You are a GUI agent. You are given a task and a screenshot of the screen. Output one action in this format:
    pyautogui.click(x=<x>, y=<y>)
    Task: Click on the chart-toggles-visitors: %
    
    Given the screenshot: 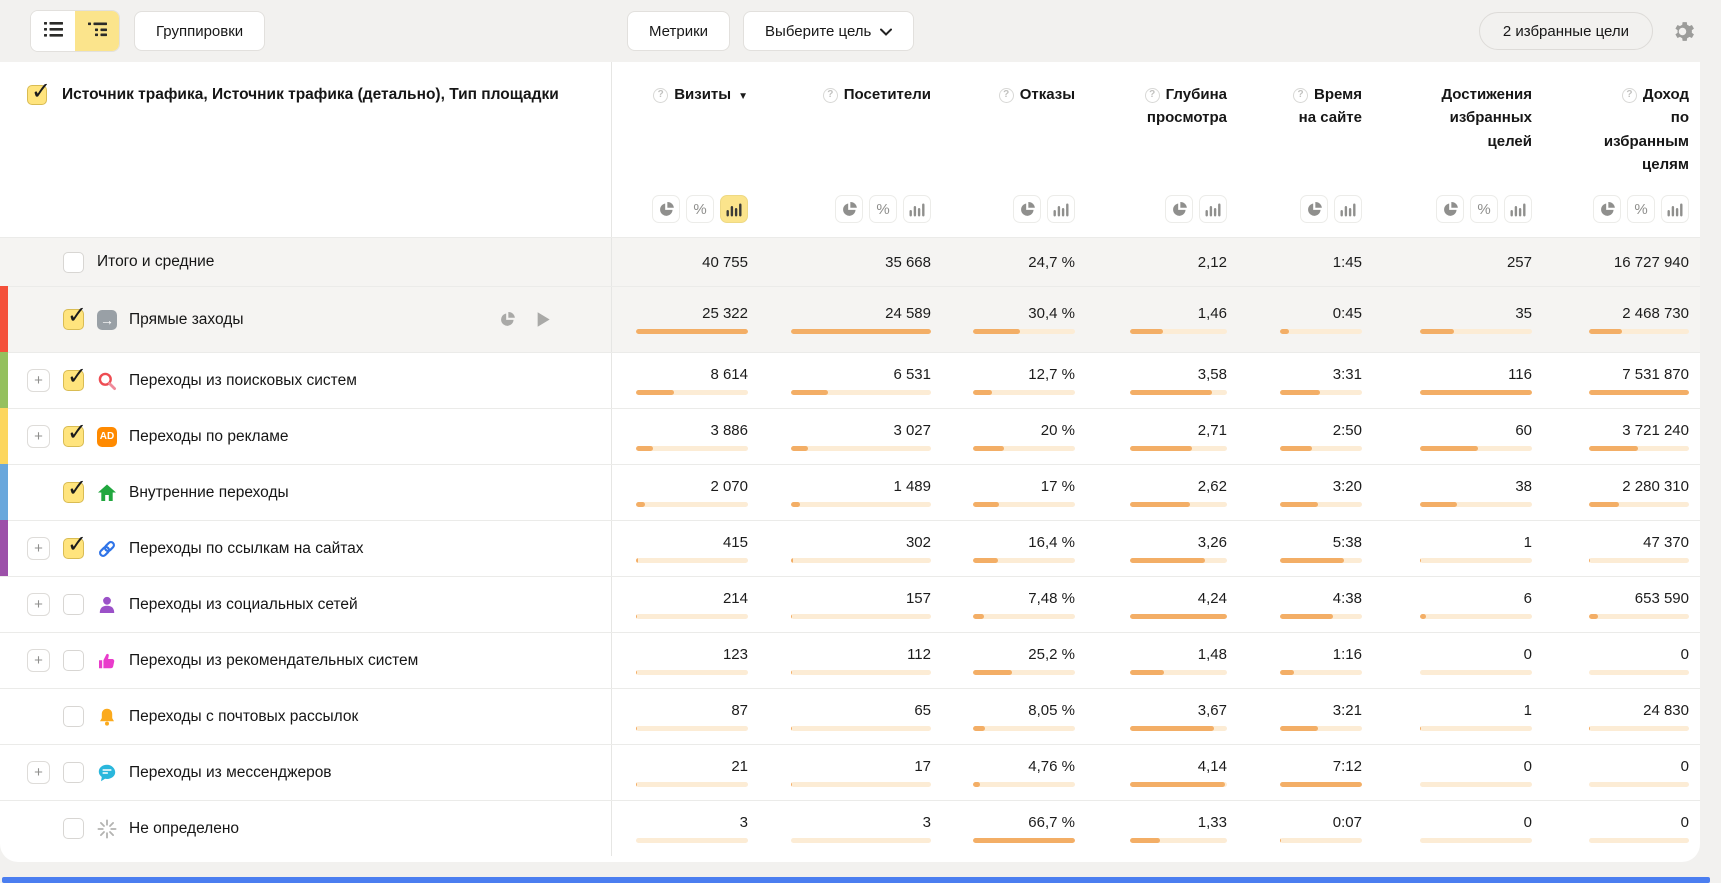 What is the action you would take?
    pyautogui.click(x=883, y=209)
    